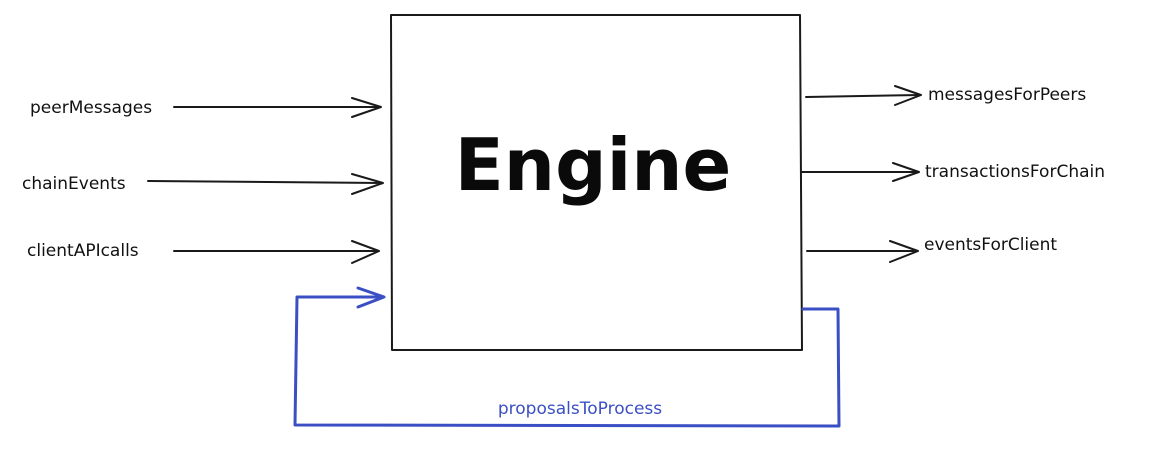 Image resolution: width=1173 pixels, height=450 pixels. I want to click on input-client-api-calls: clientAPIcalls, so click(203, 252).